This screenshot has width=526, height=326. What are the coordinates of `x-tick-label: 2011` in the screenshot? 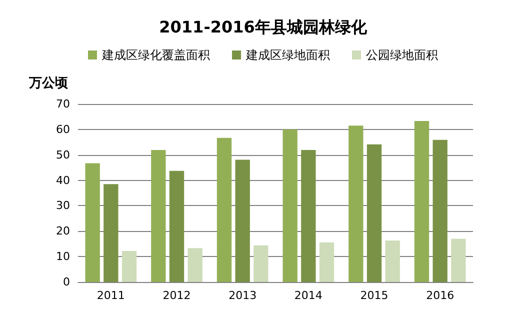 It's located at (110, 295).